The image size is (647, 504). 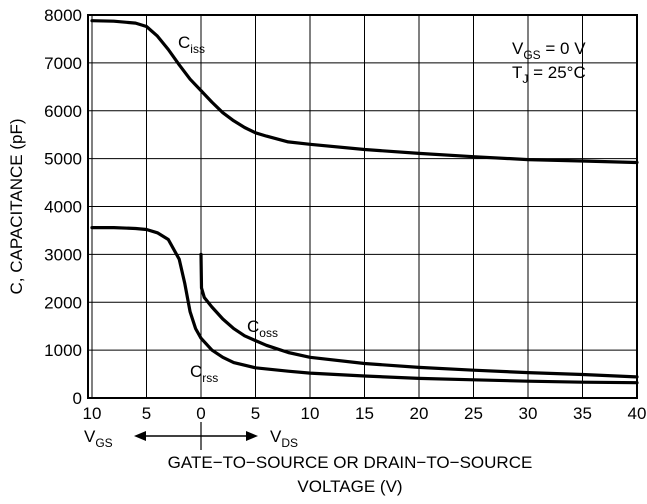 I want to click on y-tick-label: 6000, so click(x=63, y=111).